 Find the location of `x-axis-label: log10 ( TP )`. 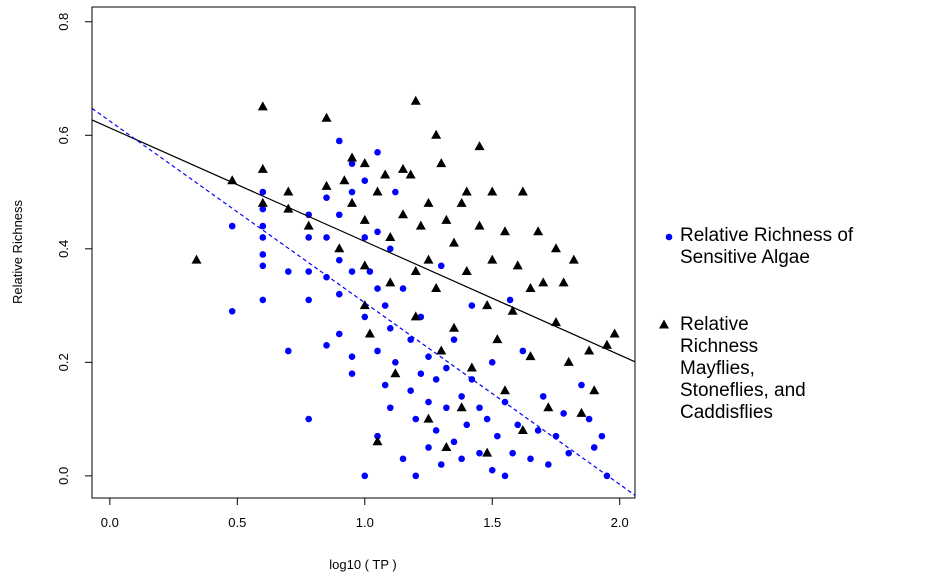

x-axis-label: log10 ( TP ) is located at coordinates (362, 564).